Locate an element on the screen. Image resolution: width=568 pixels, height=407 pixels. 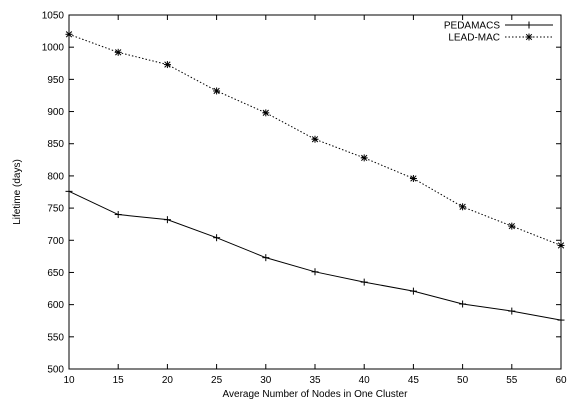
x-tick-label: 35 is located at coordinates (315, 380).